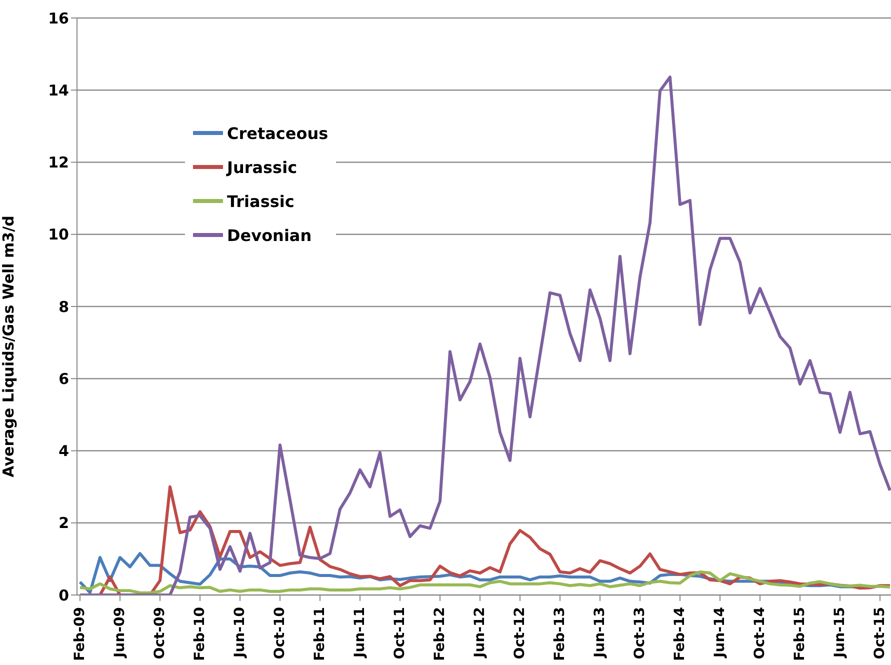  I want to click on y-tick-label: 0, so click(63, 595).